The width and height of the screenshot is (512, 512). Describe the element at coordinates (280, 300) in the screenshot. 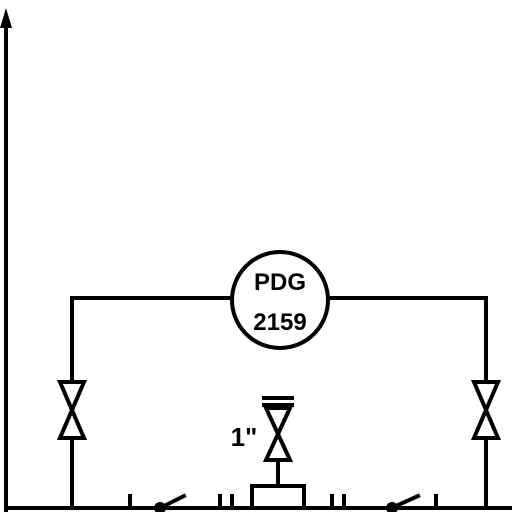

I see `instrument-bubble` at that location.